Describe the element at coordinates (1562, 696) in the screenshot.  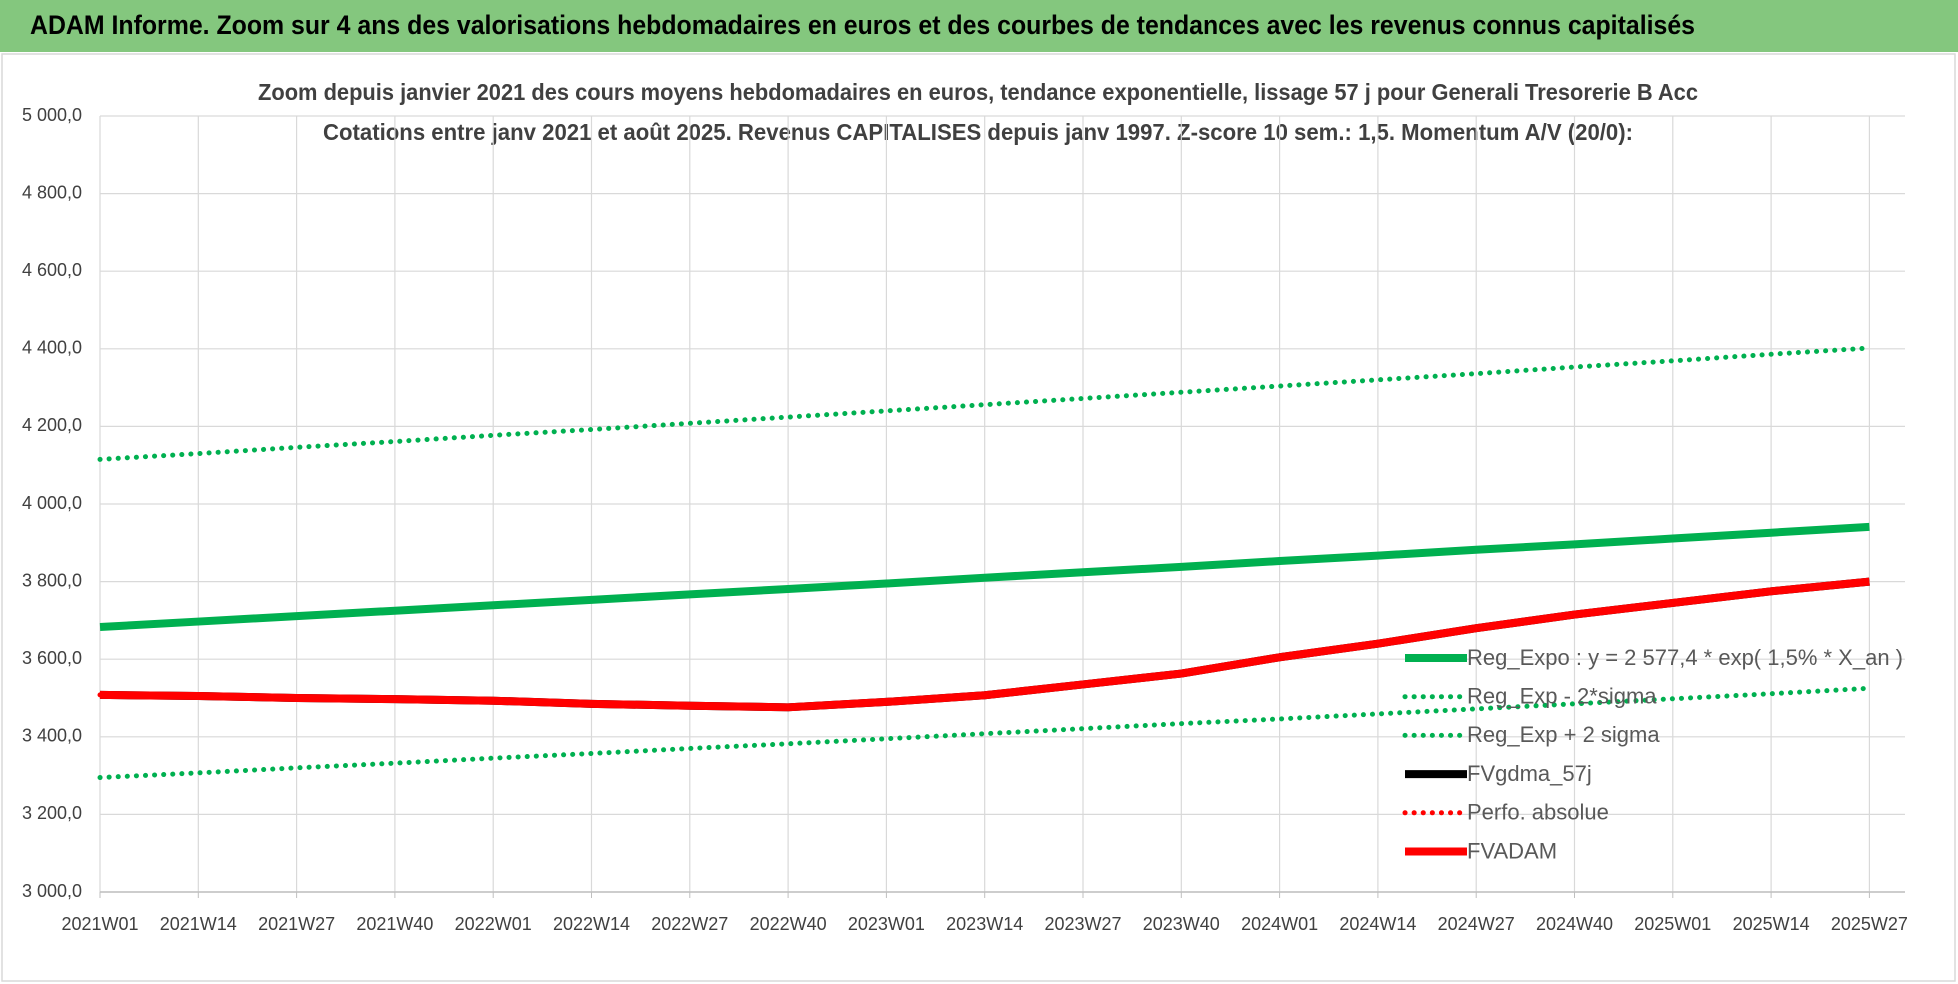
I see `legend-label: Reg_Exp - 2*sigma` at that location.